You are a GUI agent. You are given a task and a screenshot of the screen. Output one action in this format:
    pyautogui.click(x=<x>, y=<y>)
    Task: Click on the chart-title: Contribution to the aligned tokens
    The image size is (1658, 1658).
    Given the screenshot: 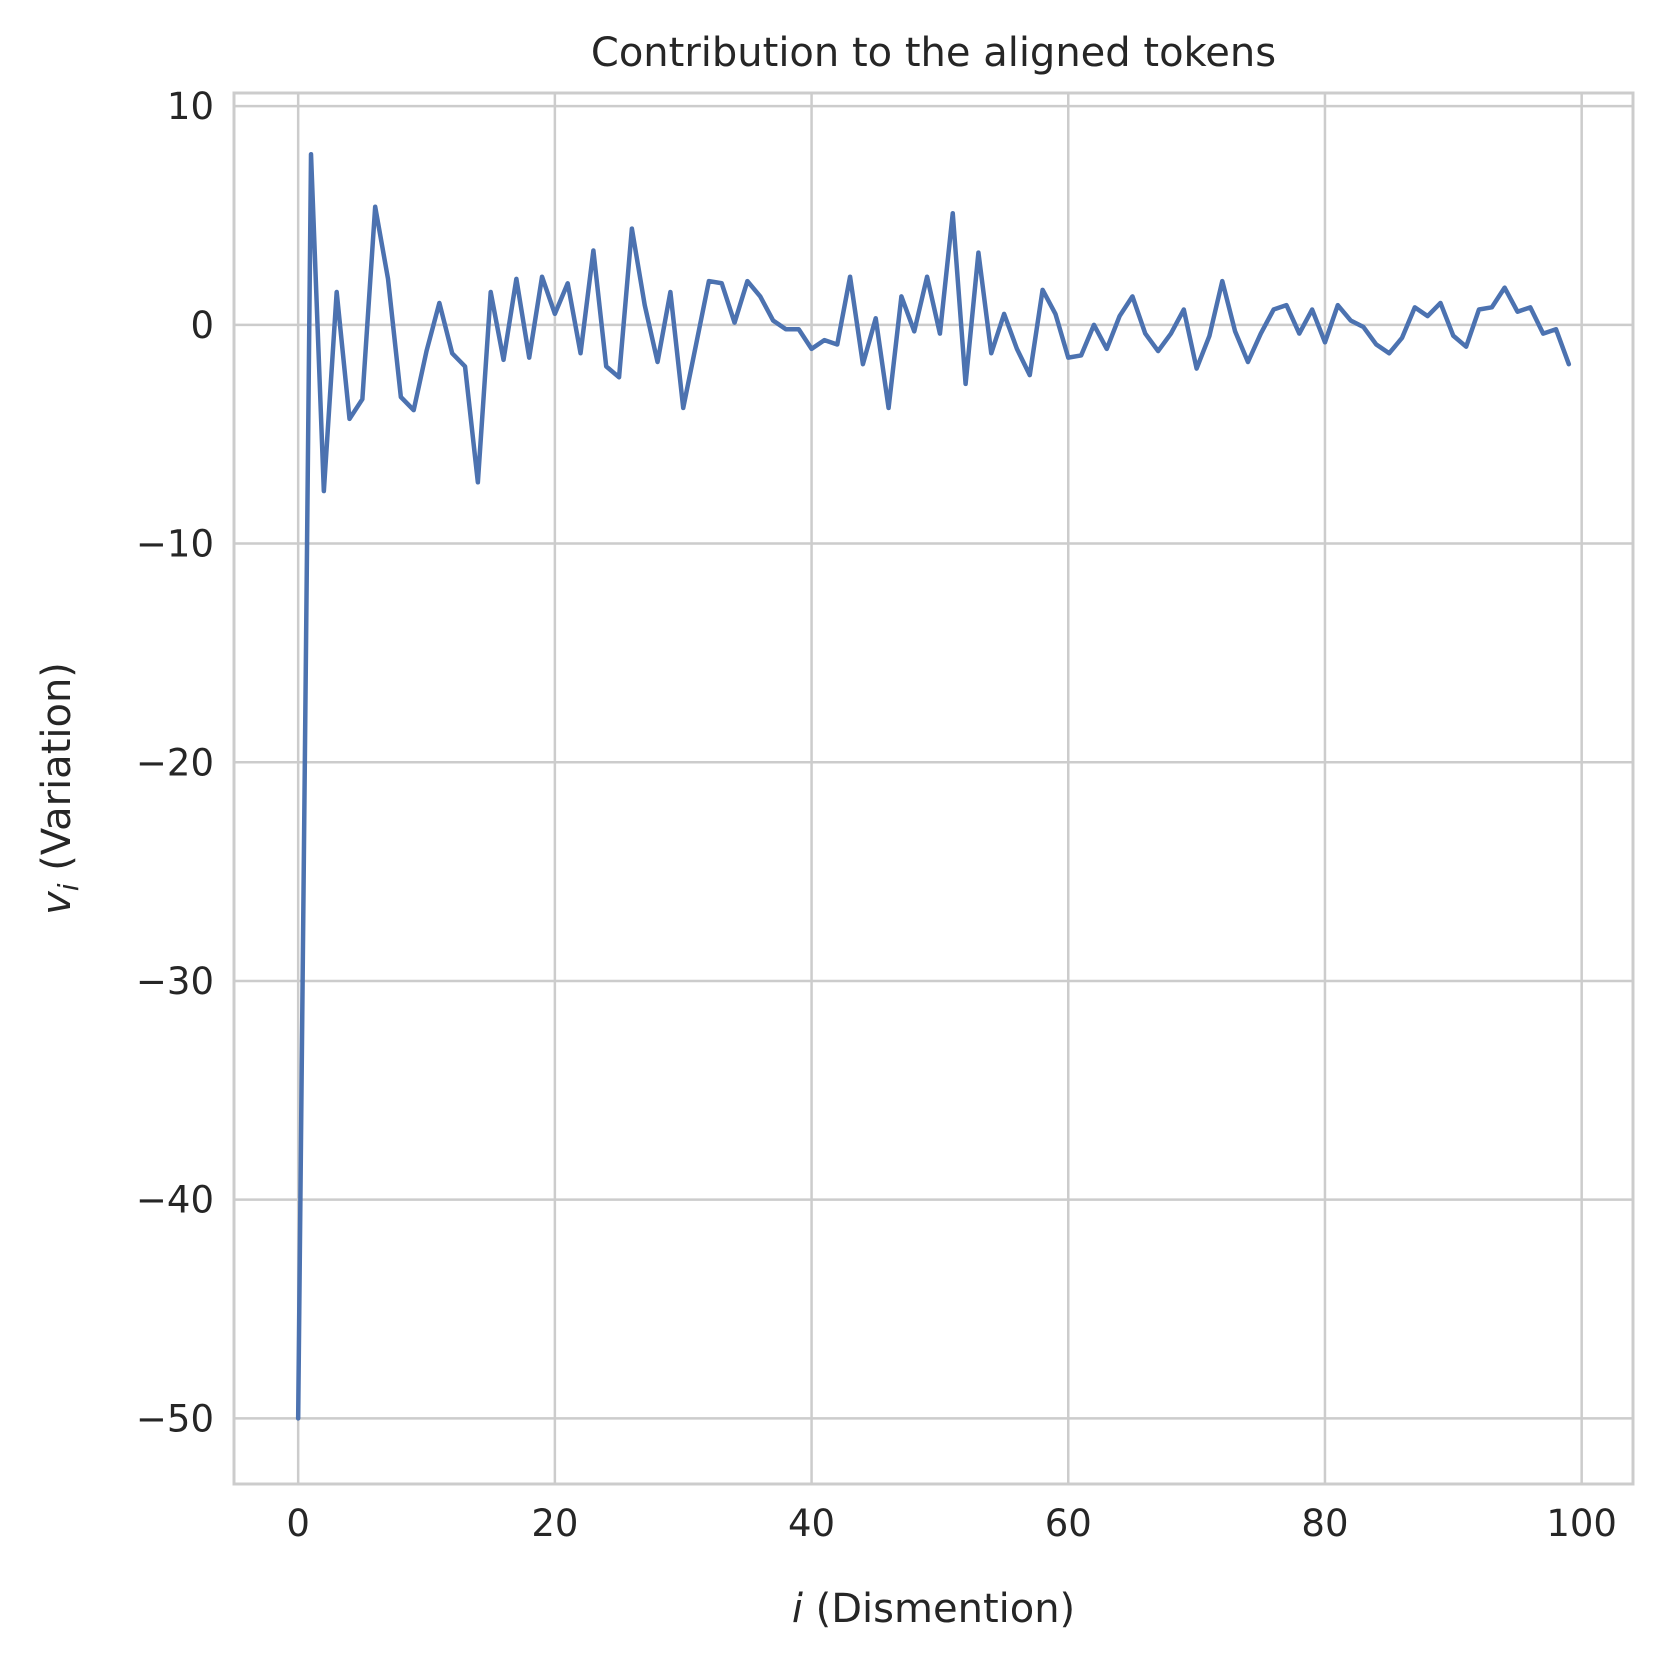 What is the action you would take?
    pyautogui.click(x=933, y=53)
    